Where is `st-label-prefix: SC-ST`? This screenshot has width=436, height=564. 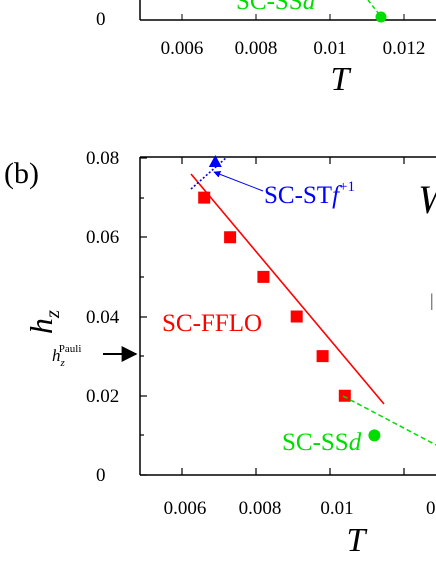
st-label-prefix: SC-ST is located at coordinates (298, 195).